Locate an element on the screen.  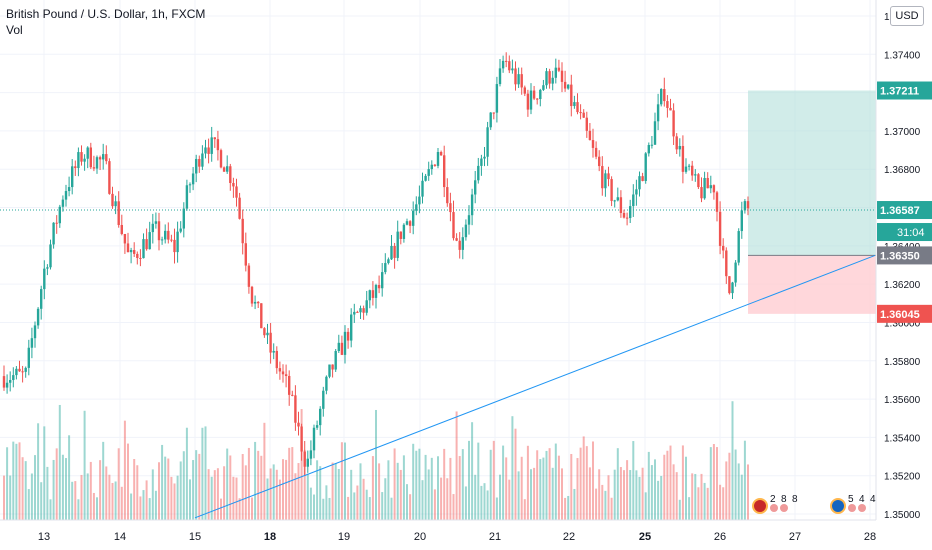
currency-button: USD is located at coordinates (907, 16).